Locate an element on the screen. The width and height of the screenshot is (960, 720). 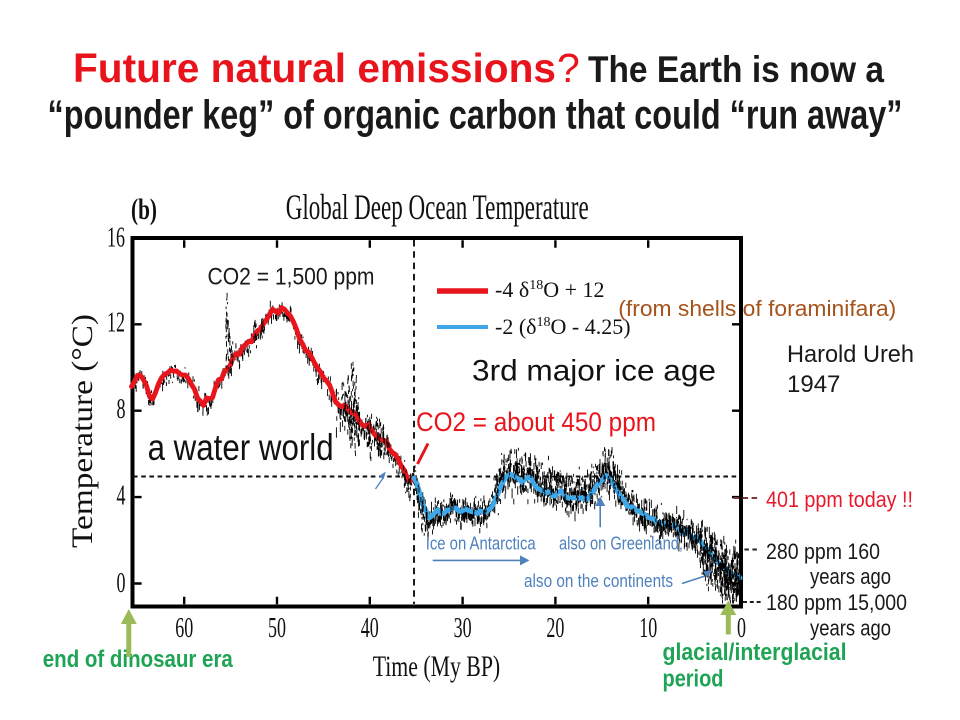
svg-text: 16 is located at coordinates (116, 238).